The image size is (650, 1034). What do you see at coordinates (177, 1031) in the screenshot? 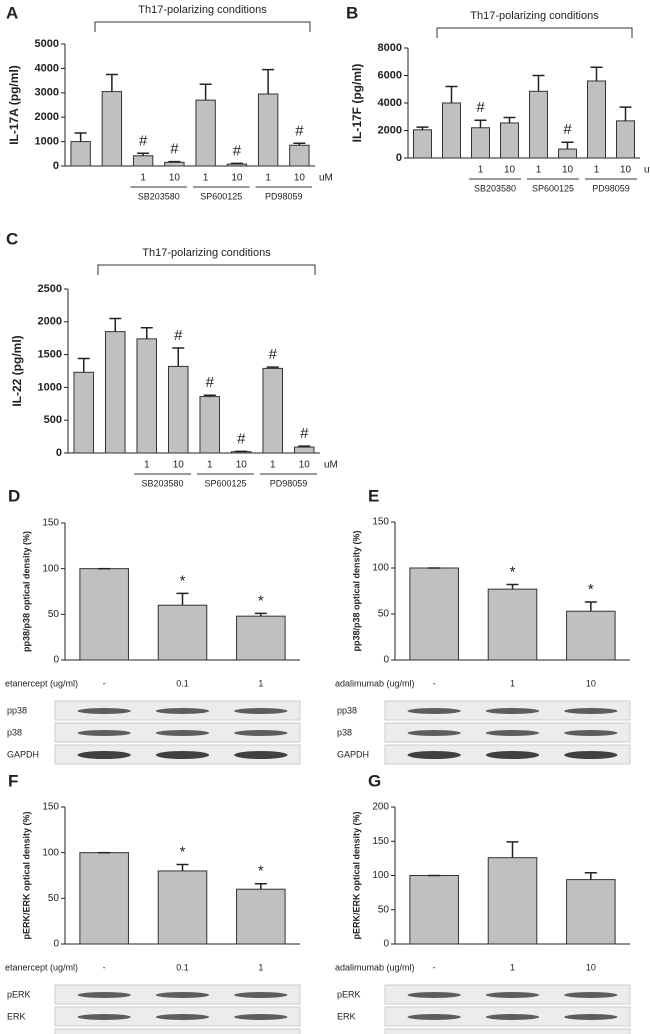
I see `blot-strip` at bounding box center [177, 1031].